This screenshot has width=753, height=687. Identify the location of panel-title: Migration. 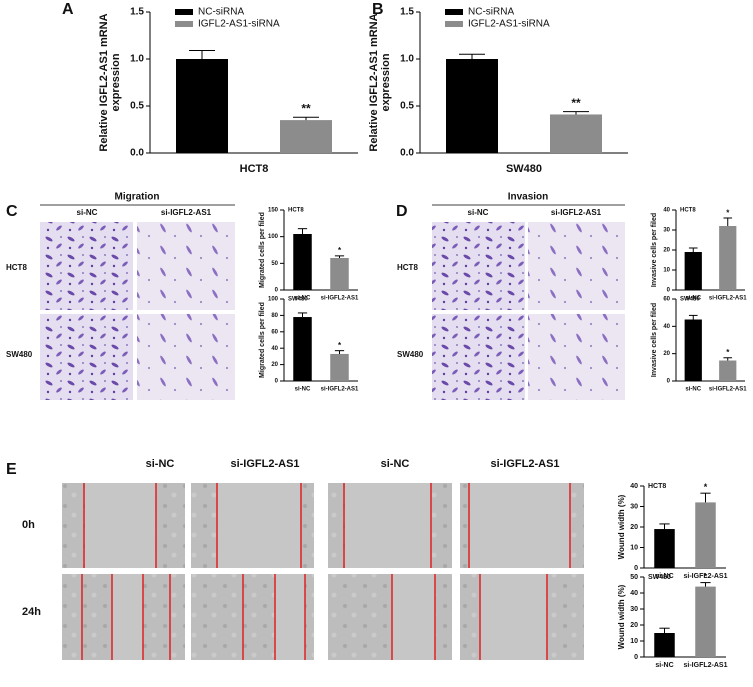
(137, 197).